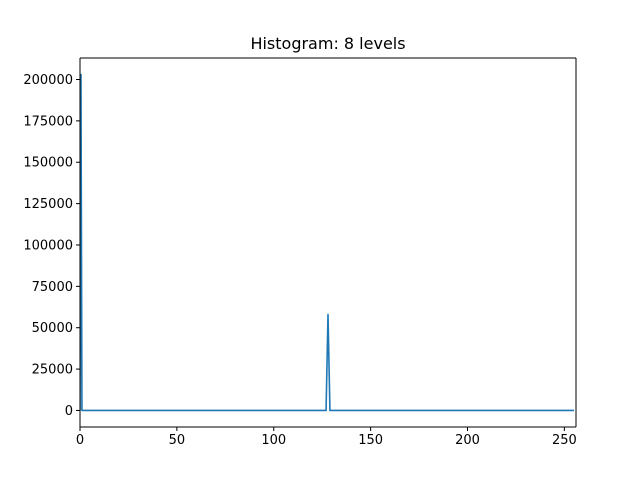 This screenshot has height=480, width=640. What do you see at coordinates (48, 121) in the screenshot?
I see `y-tick-label: 175000` at bounding box center [48, 121].